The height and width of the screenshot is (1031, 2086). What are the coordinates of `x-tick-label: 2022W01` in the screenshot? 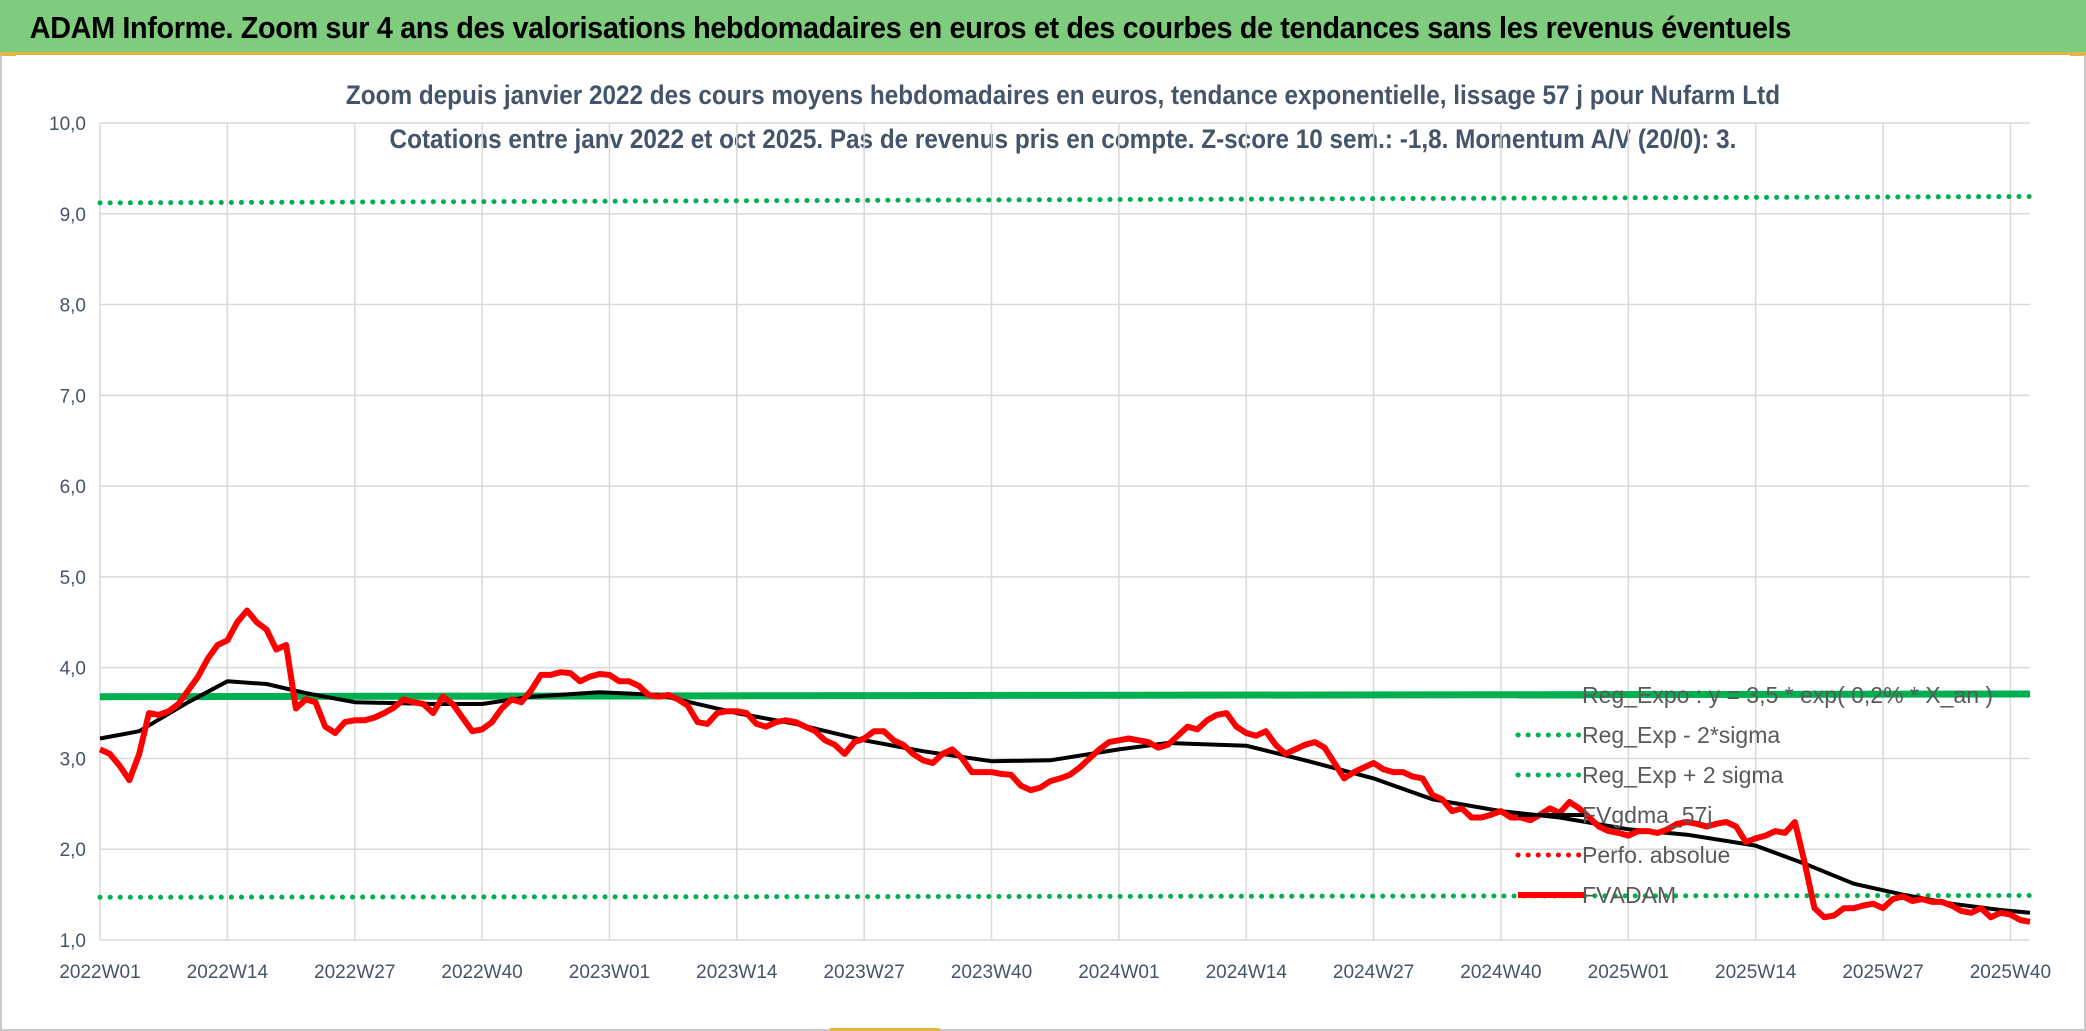 It's located at (99, 972).